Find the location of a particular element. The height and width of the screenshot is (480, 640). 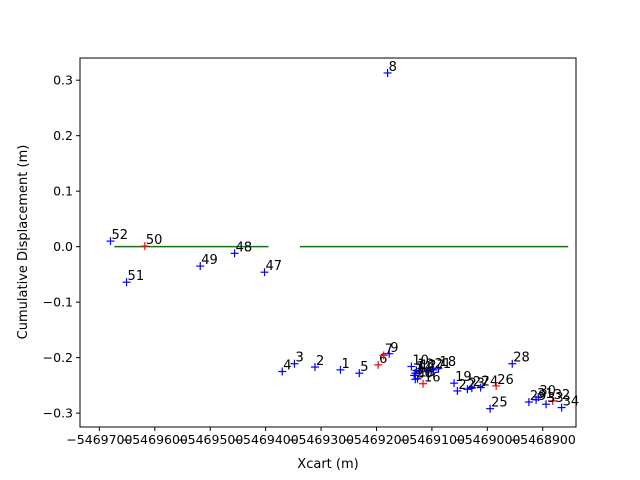

x-tick-label: −5469200 is located at coordinates (376, 439).